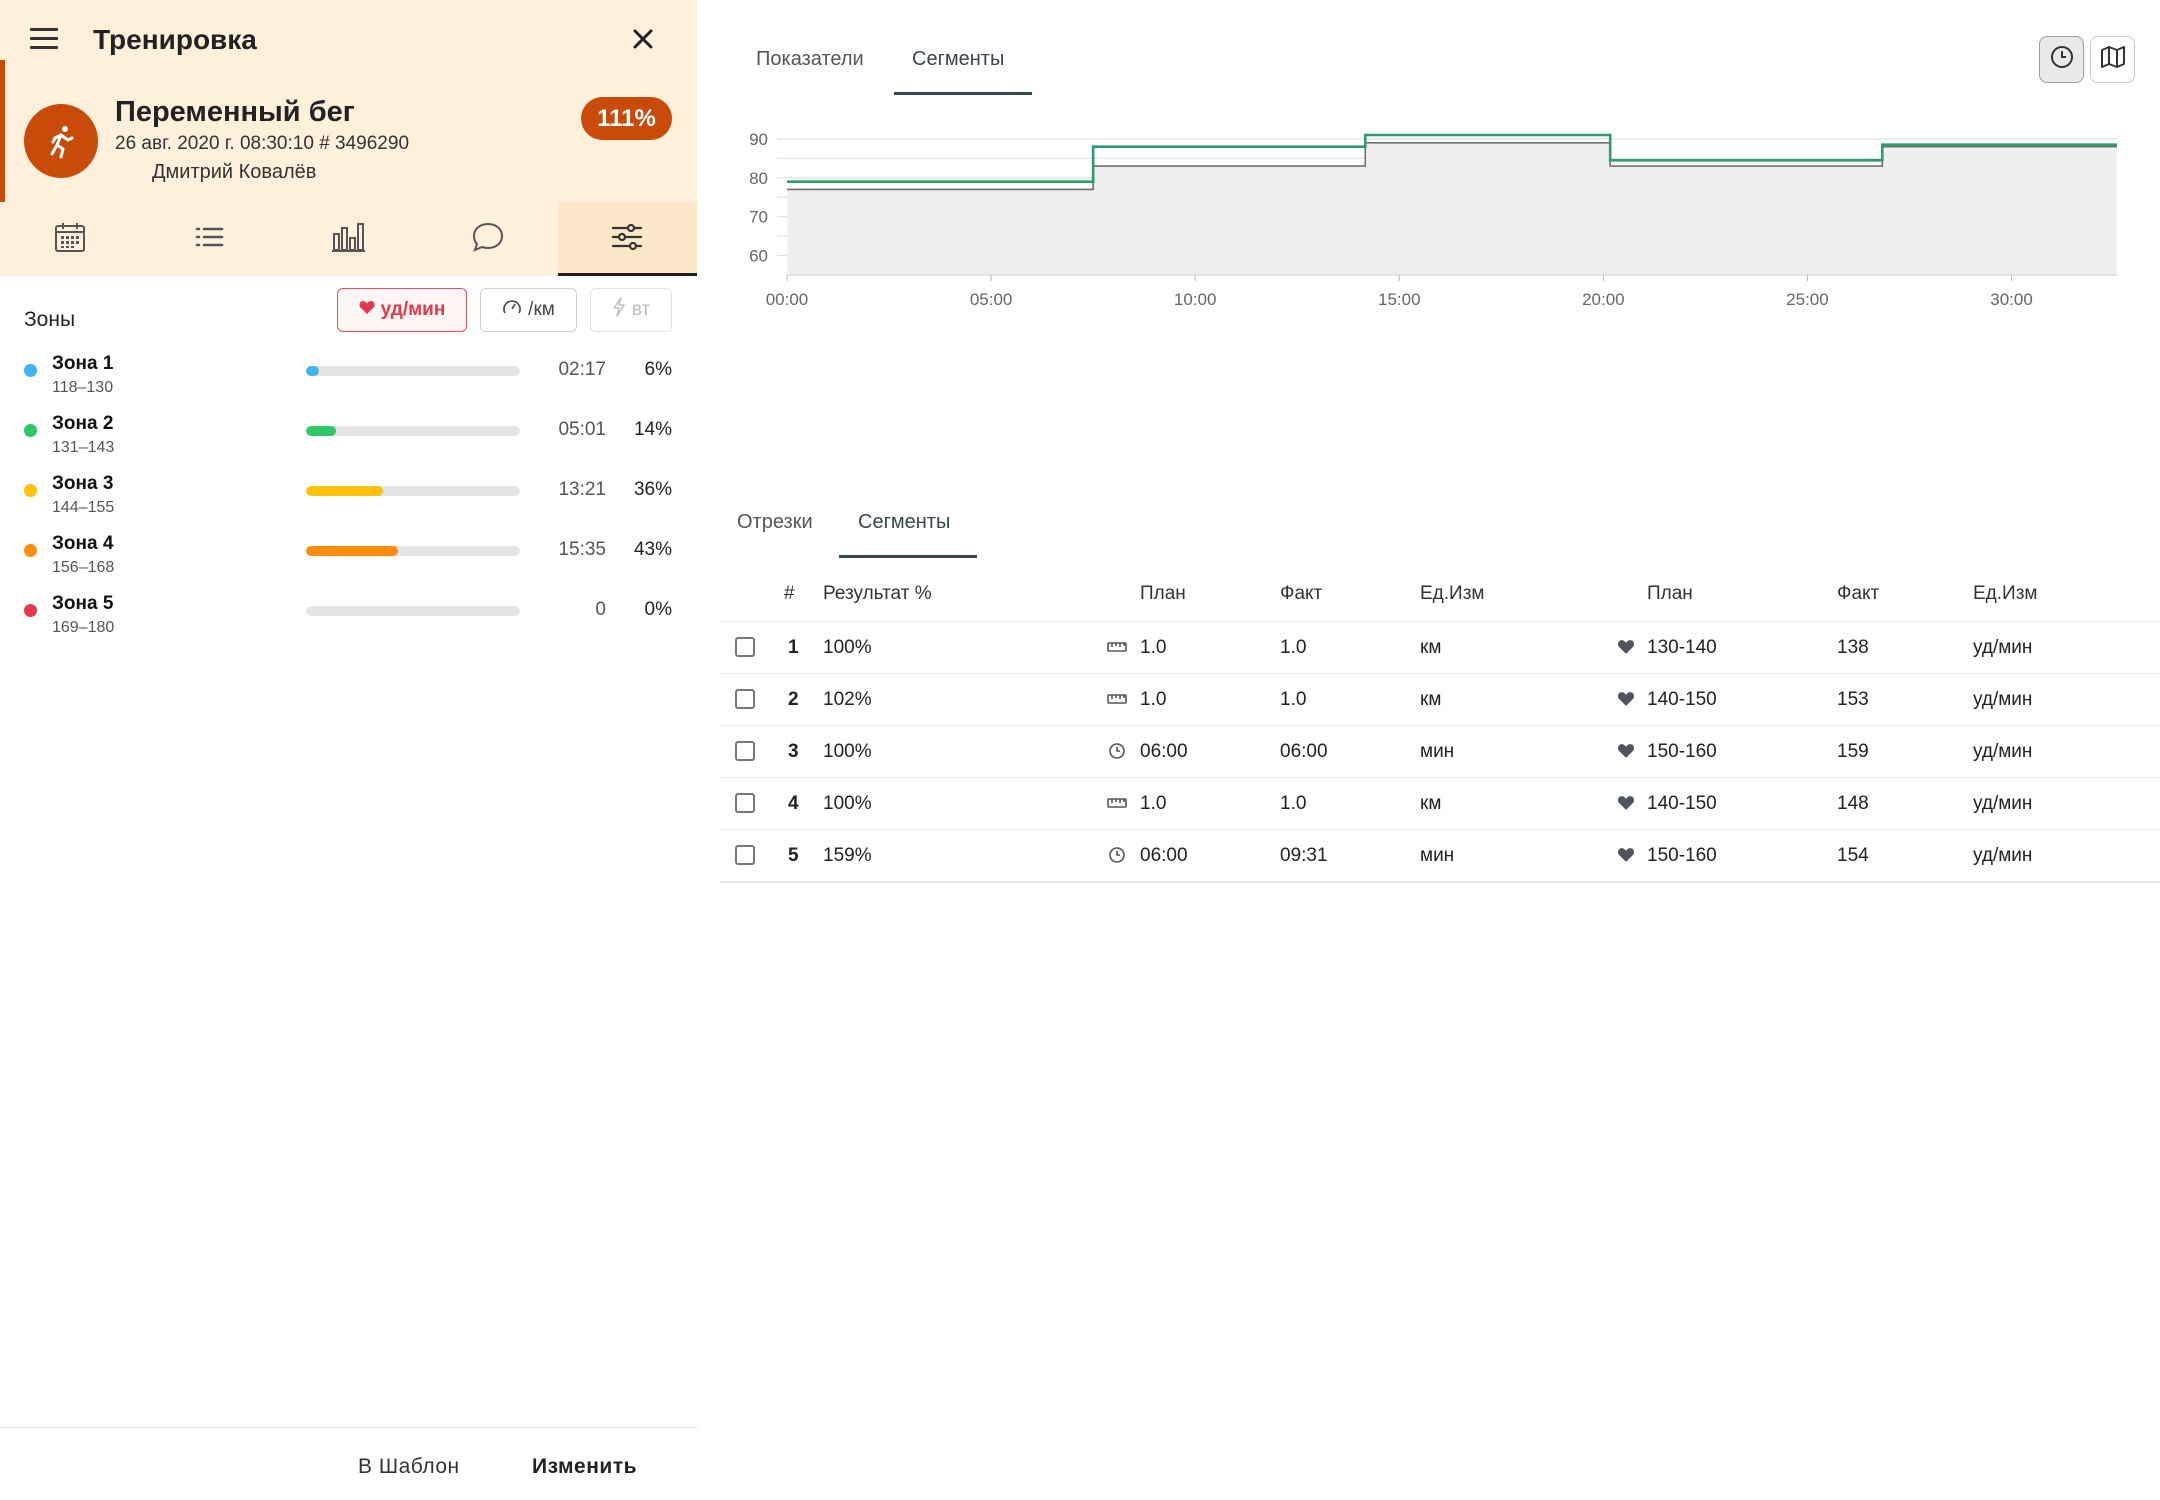 This screenshot has width=2160, height=1500. Describe the element at coordinates (585, 1466) in the screenshot. I see `edit-button: Изменить` at that location.